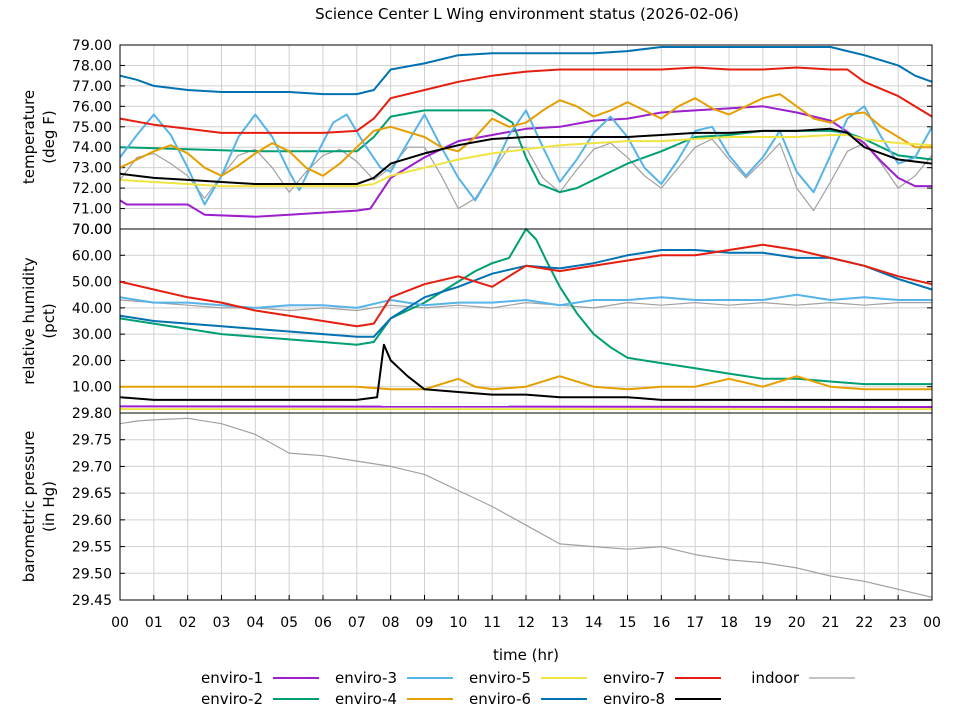 Image resolution: width=960 pixels, height=724 pixels. Describe the element at coordinates (49, 506) in the screenshot. I see `y-axis-label-line: (in Hg)` at that location.